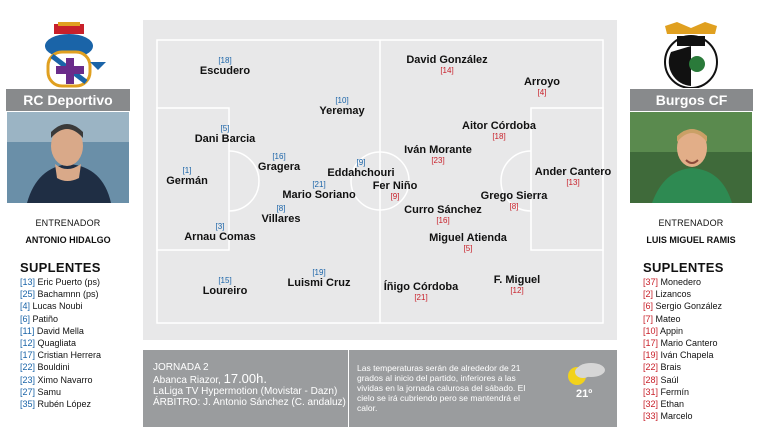 The height and width of the screenshot is (447, 763). What do you see at coordinates (342, 100) in the screenshot?
I see `player-number: [10]` at bounding box center [342, 100].